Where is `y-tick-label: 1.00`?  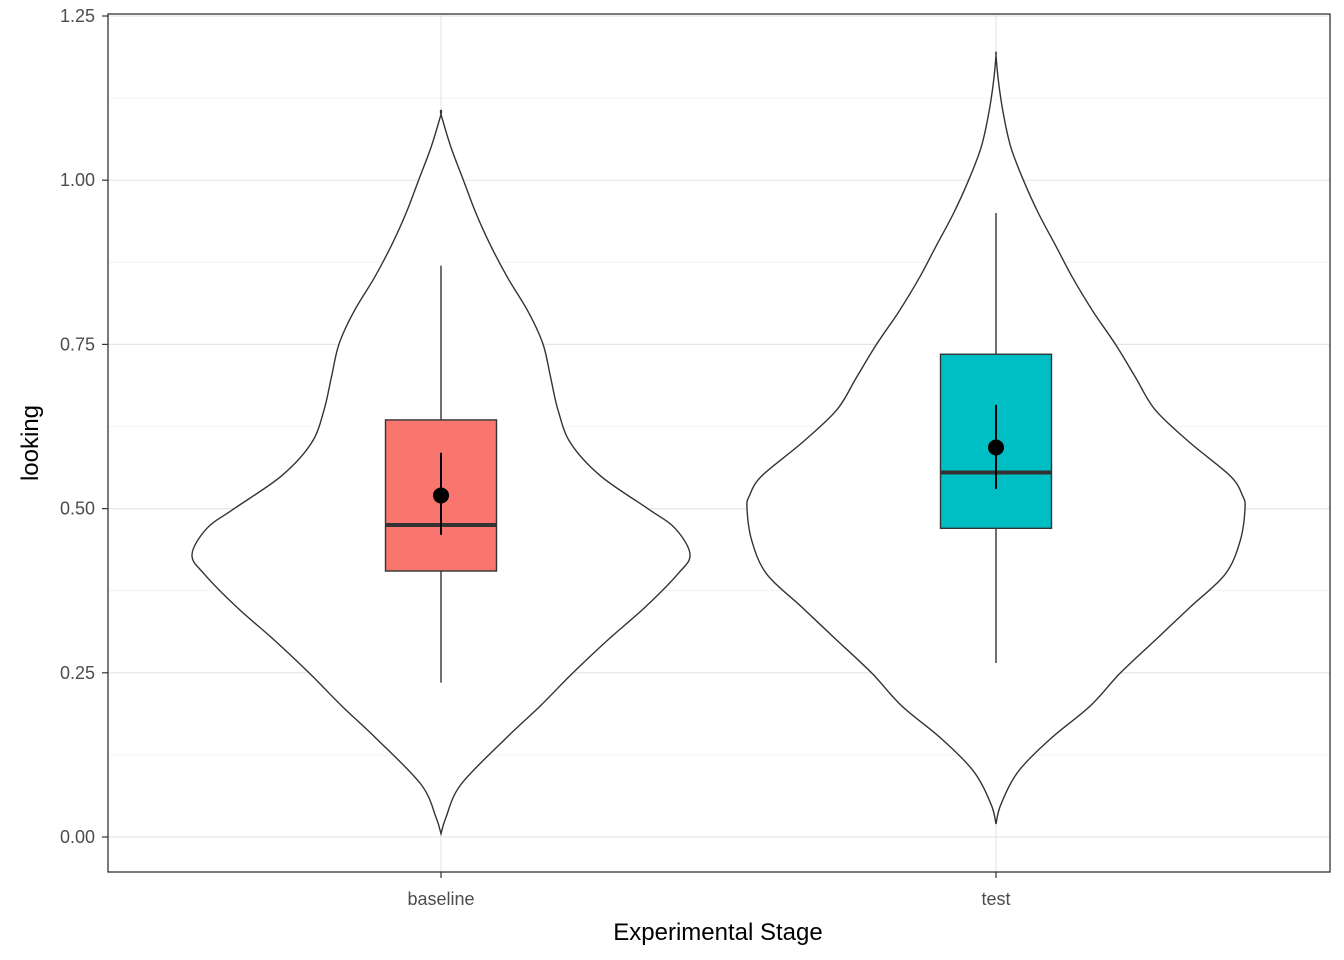 y-tick-label: 1.00 is located at coordinates (77, 180).